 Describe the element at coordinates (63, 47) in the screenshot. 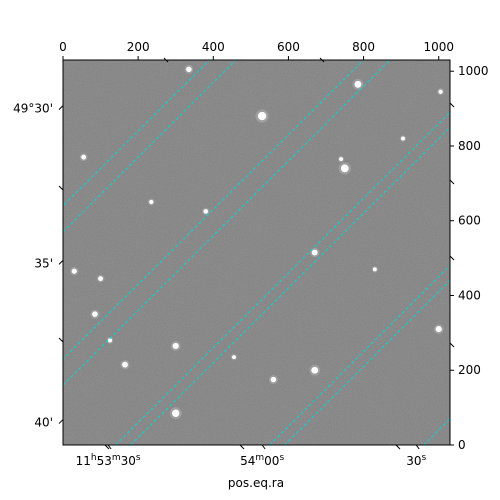

I see `top-tick-label: 0` at that location.